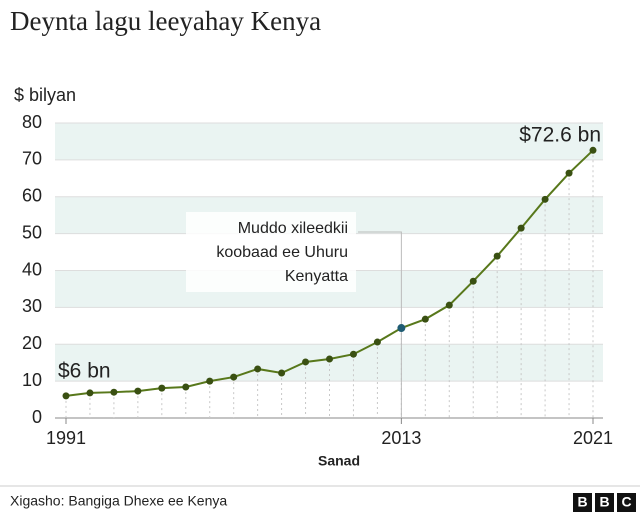 This screenshot has width=640, height=522. What do you see at coordinates (32, 122) in the screenshot?
I see `y-tick-label: 80` at bounding box center [32, 122].